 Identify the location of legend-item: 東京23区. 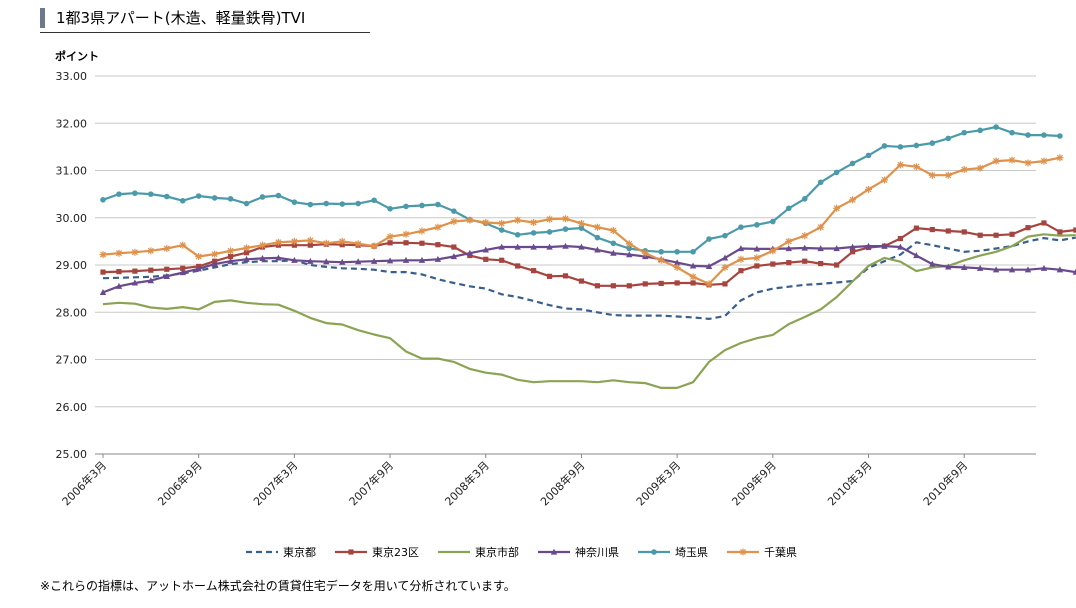
(376, 552).